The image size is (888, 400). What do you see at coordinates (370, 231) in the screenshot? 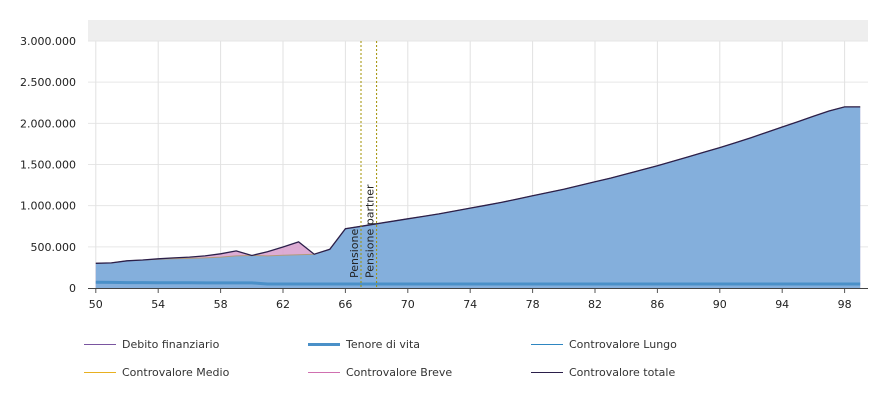
I see `annotation-label: Pensione partner` at bounding box center [370, 231].